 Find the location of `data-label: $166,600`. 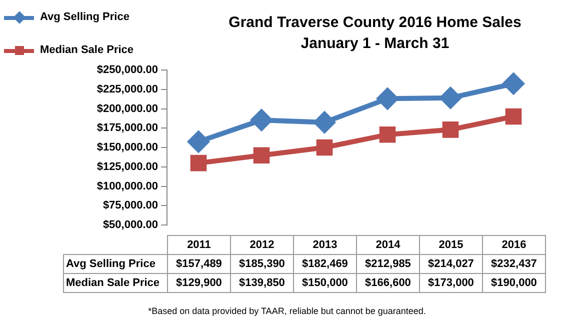

data-label: $166,600 is located at coordinates (388, 283).